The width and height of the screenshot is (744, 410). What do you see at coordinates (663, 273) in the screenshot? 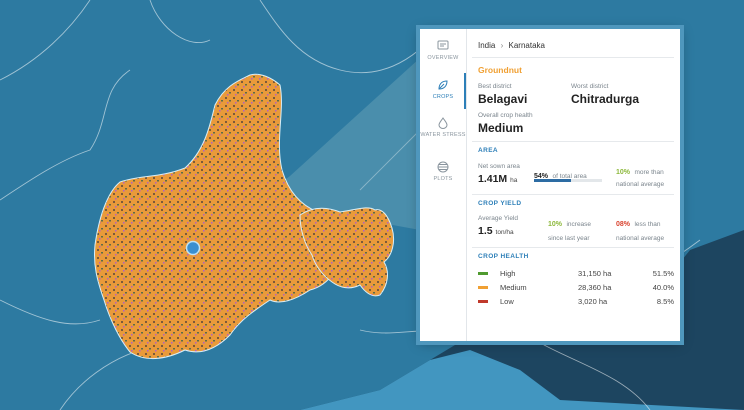
I see `health-pct-high: 51.5%` at bounding box center [663, 273].